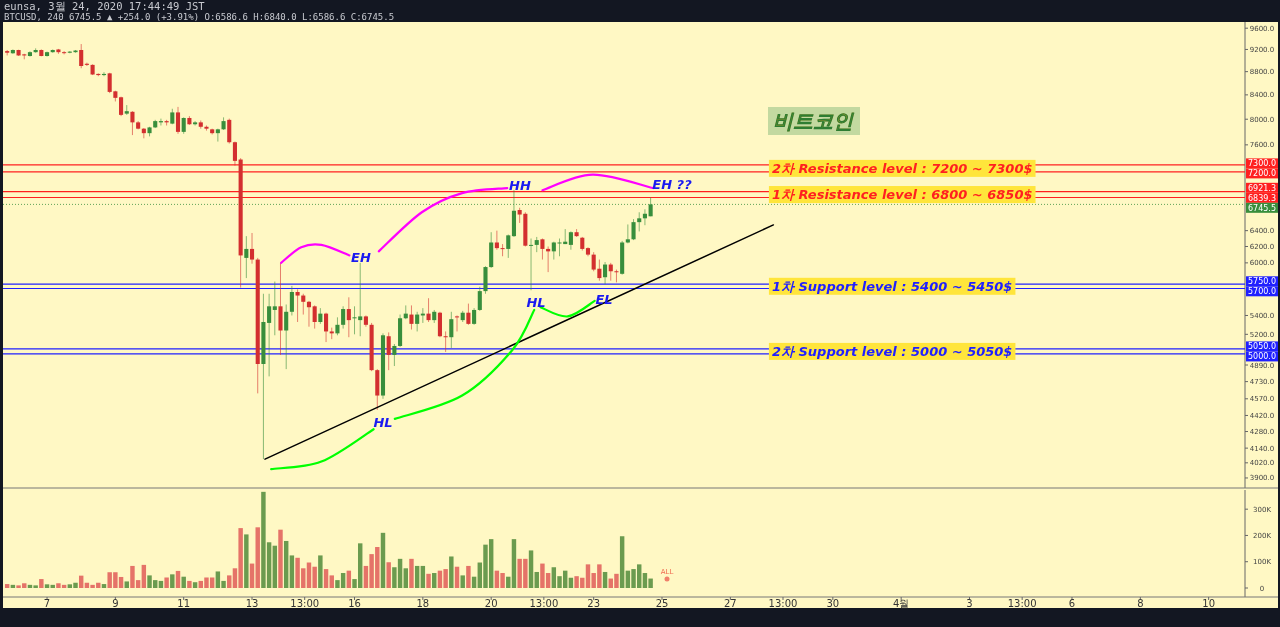 This screenshot has height=627, width=1280. What do you see at coordinates (730, 603) in the screenshot?
I see `x-tick-label: 27` at bounding box center [730, 603].